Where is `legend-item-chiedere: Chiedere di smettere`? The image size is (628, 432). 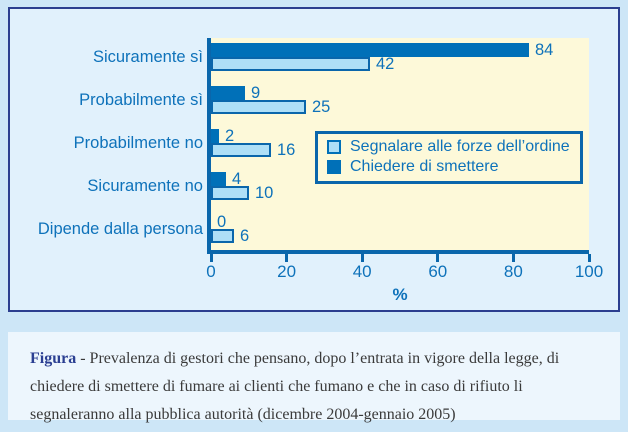 legend-item-chiedere: Chiedere di smettere is located at coordinates (448, 167).